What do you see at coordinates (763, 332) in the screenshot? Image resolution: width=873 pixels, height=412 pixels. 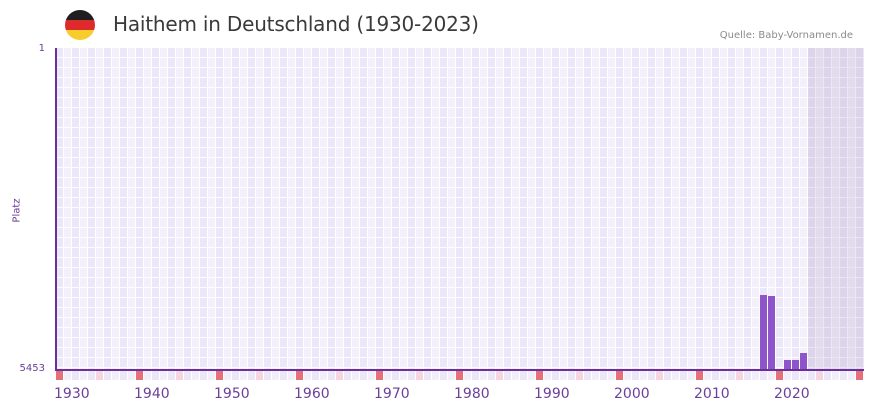 I see `bar-2018` at bounding box center [763, 332].